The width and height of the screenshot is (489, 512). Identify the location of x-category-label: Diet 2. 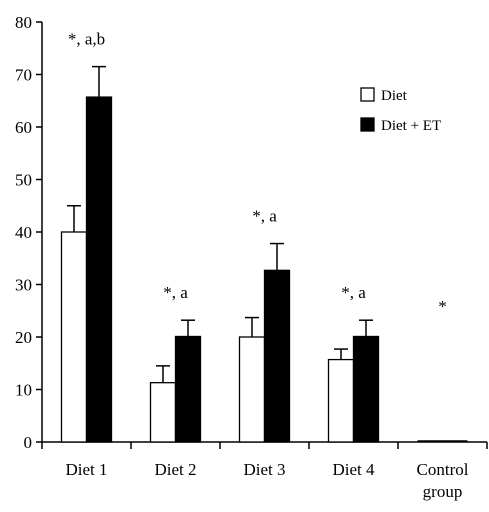
(175, 469).